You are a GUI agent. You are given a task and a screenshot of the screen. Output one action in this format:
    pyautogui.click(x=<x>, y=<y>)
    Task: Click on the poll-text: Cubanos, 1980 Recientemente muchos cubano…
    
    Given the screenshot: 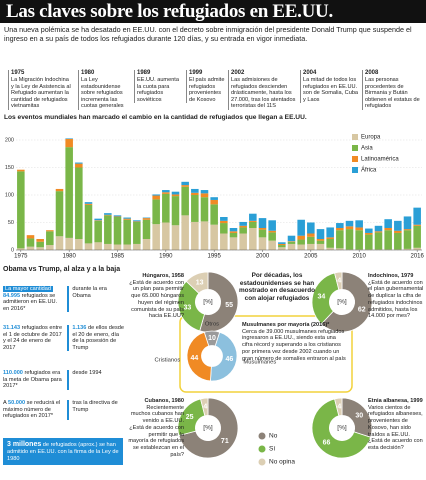 What is the action you would take?
    pyautogui.click(x=156, y=428)
    